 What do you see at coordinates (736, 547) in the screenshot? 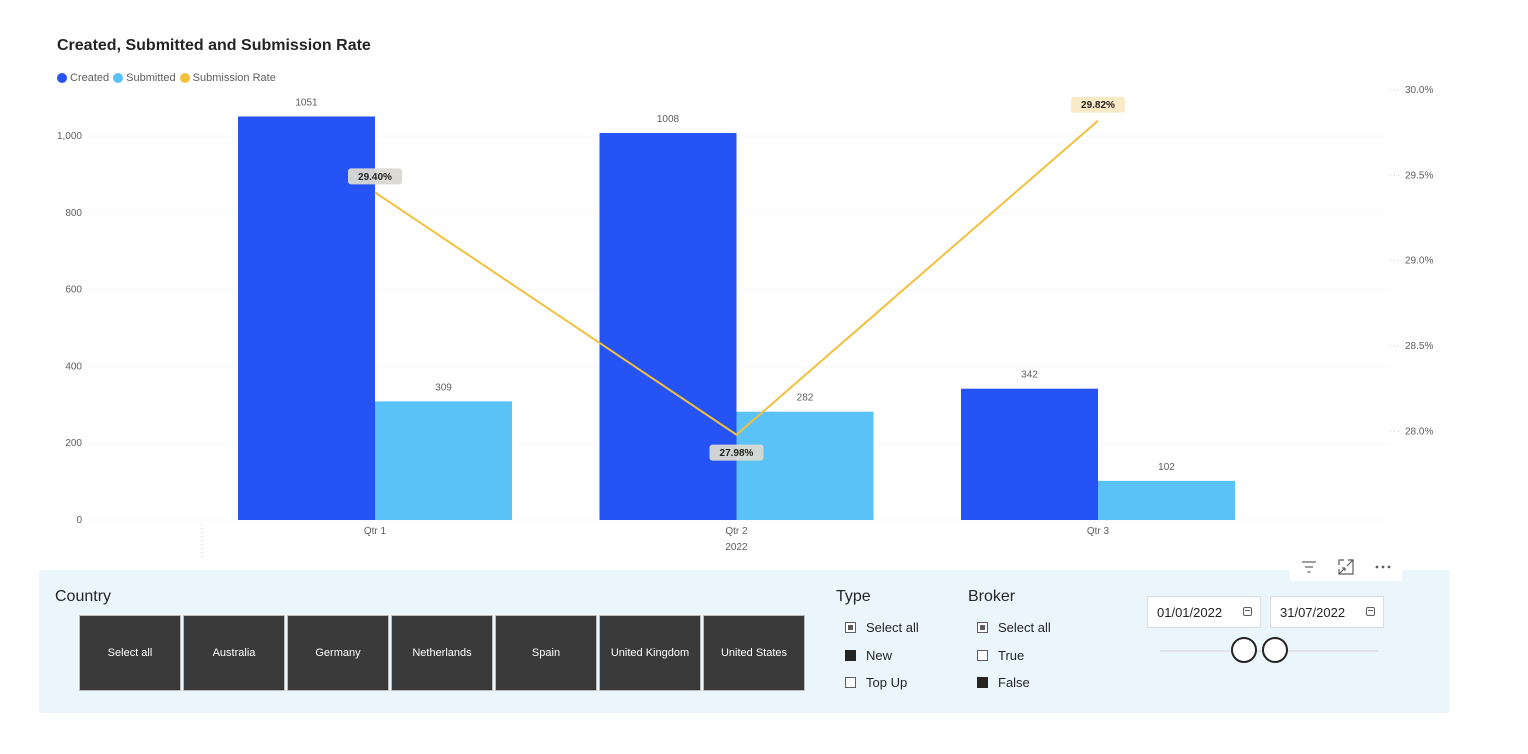
I see `x-group-label: 2022` at bounding box center [736, 547].